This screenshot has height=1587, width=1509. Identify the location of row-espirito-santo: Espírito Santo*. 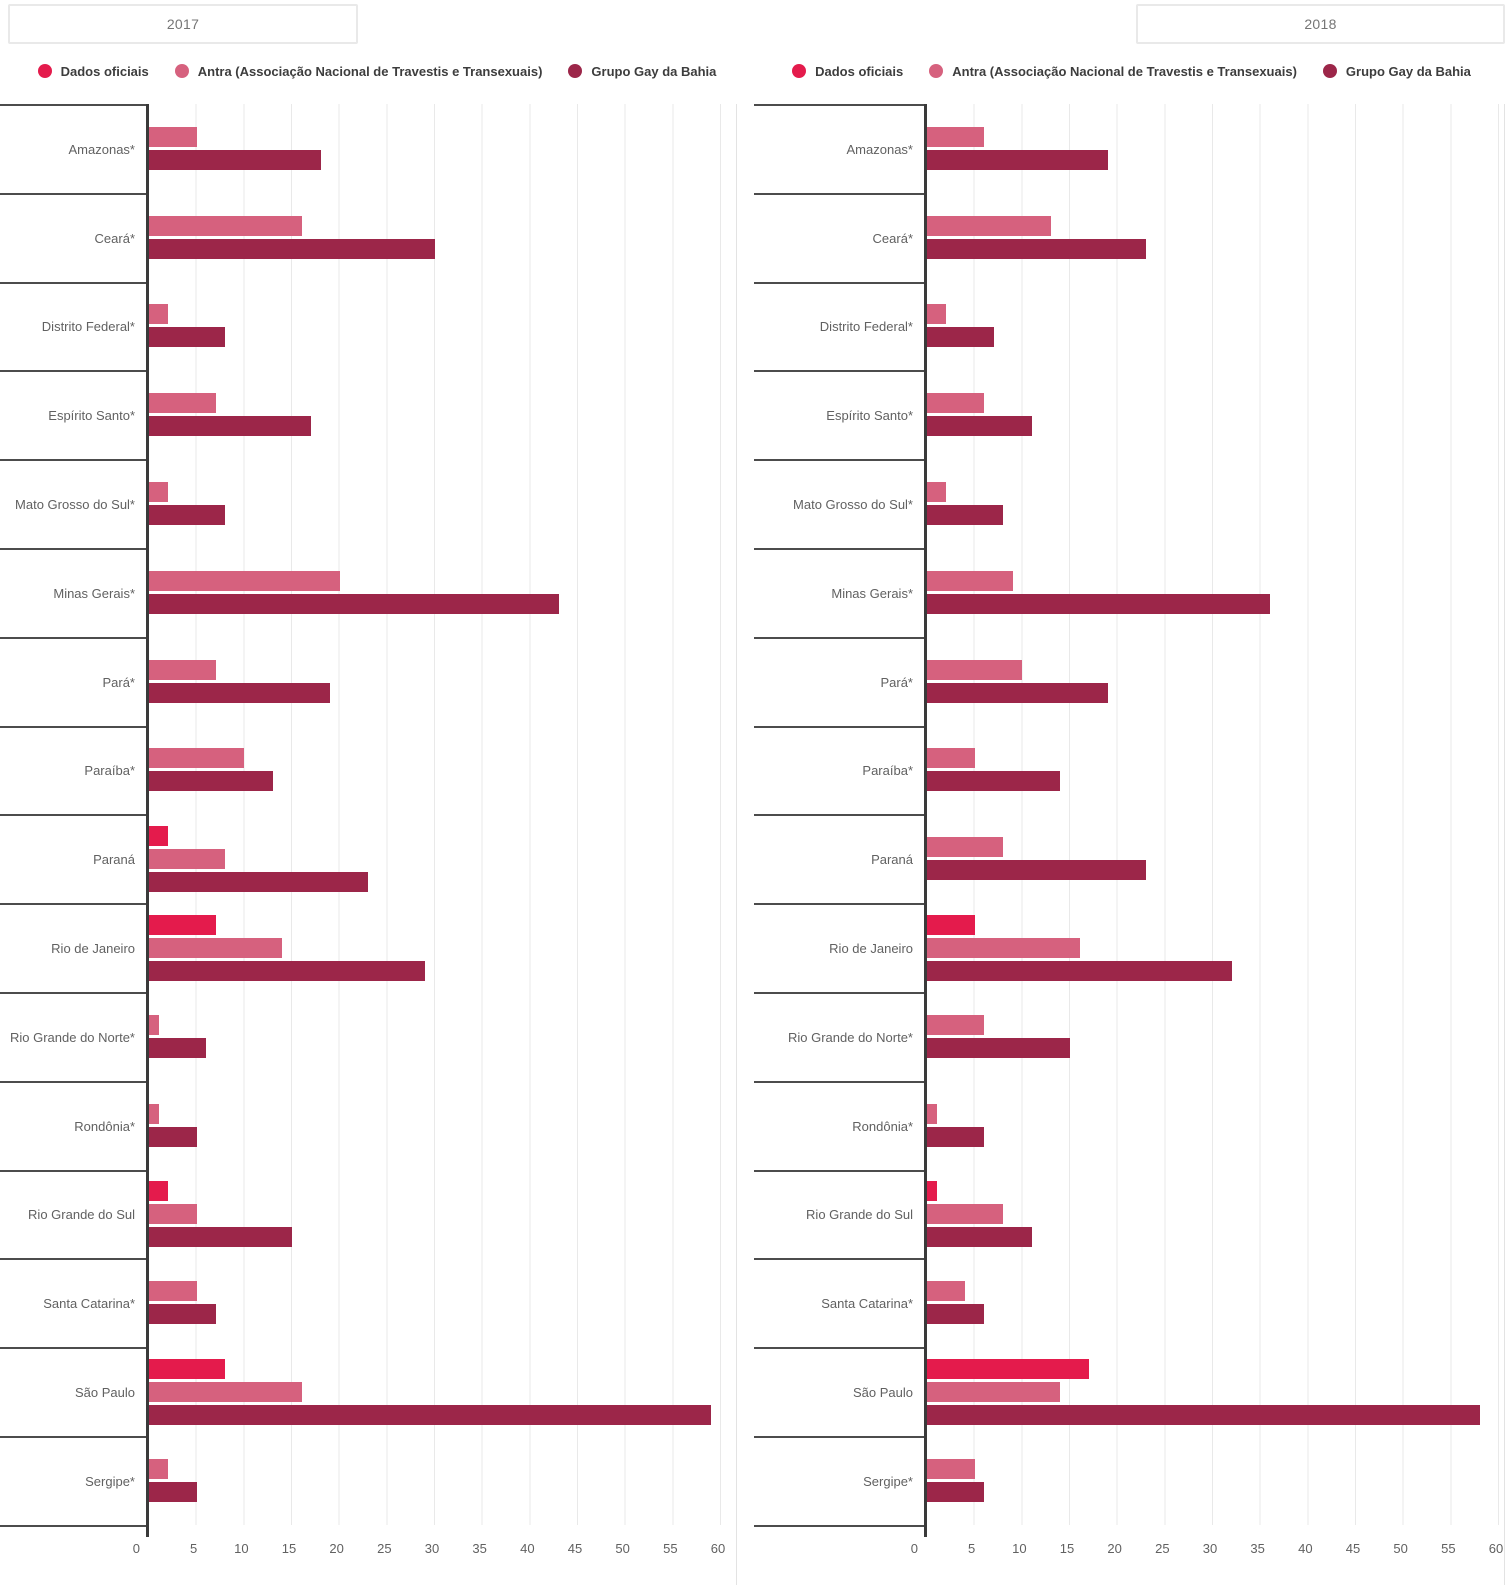
(368, 415).